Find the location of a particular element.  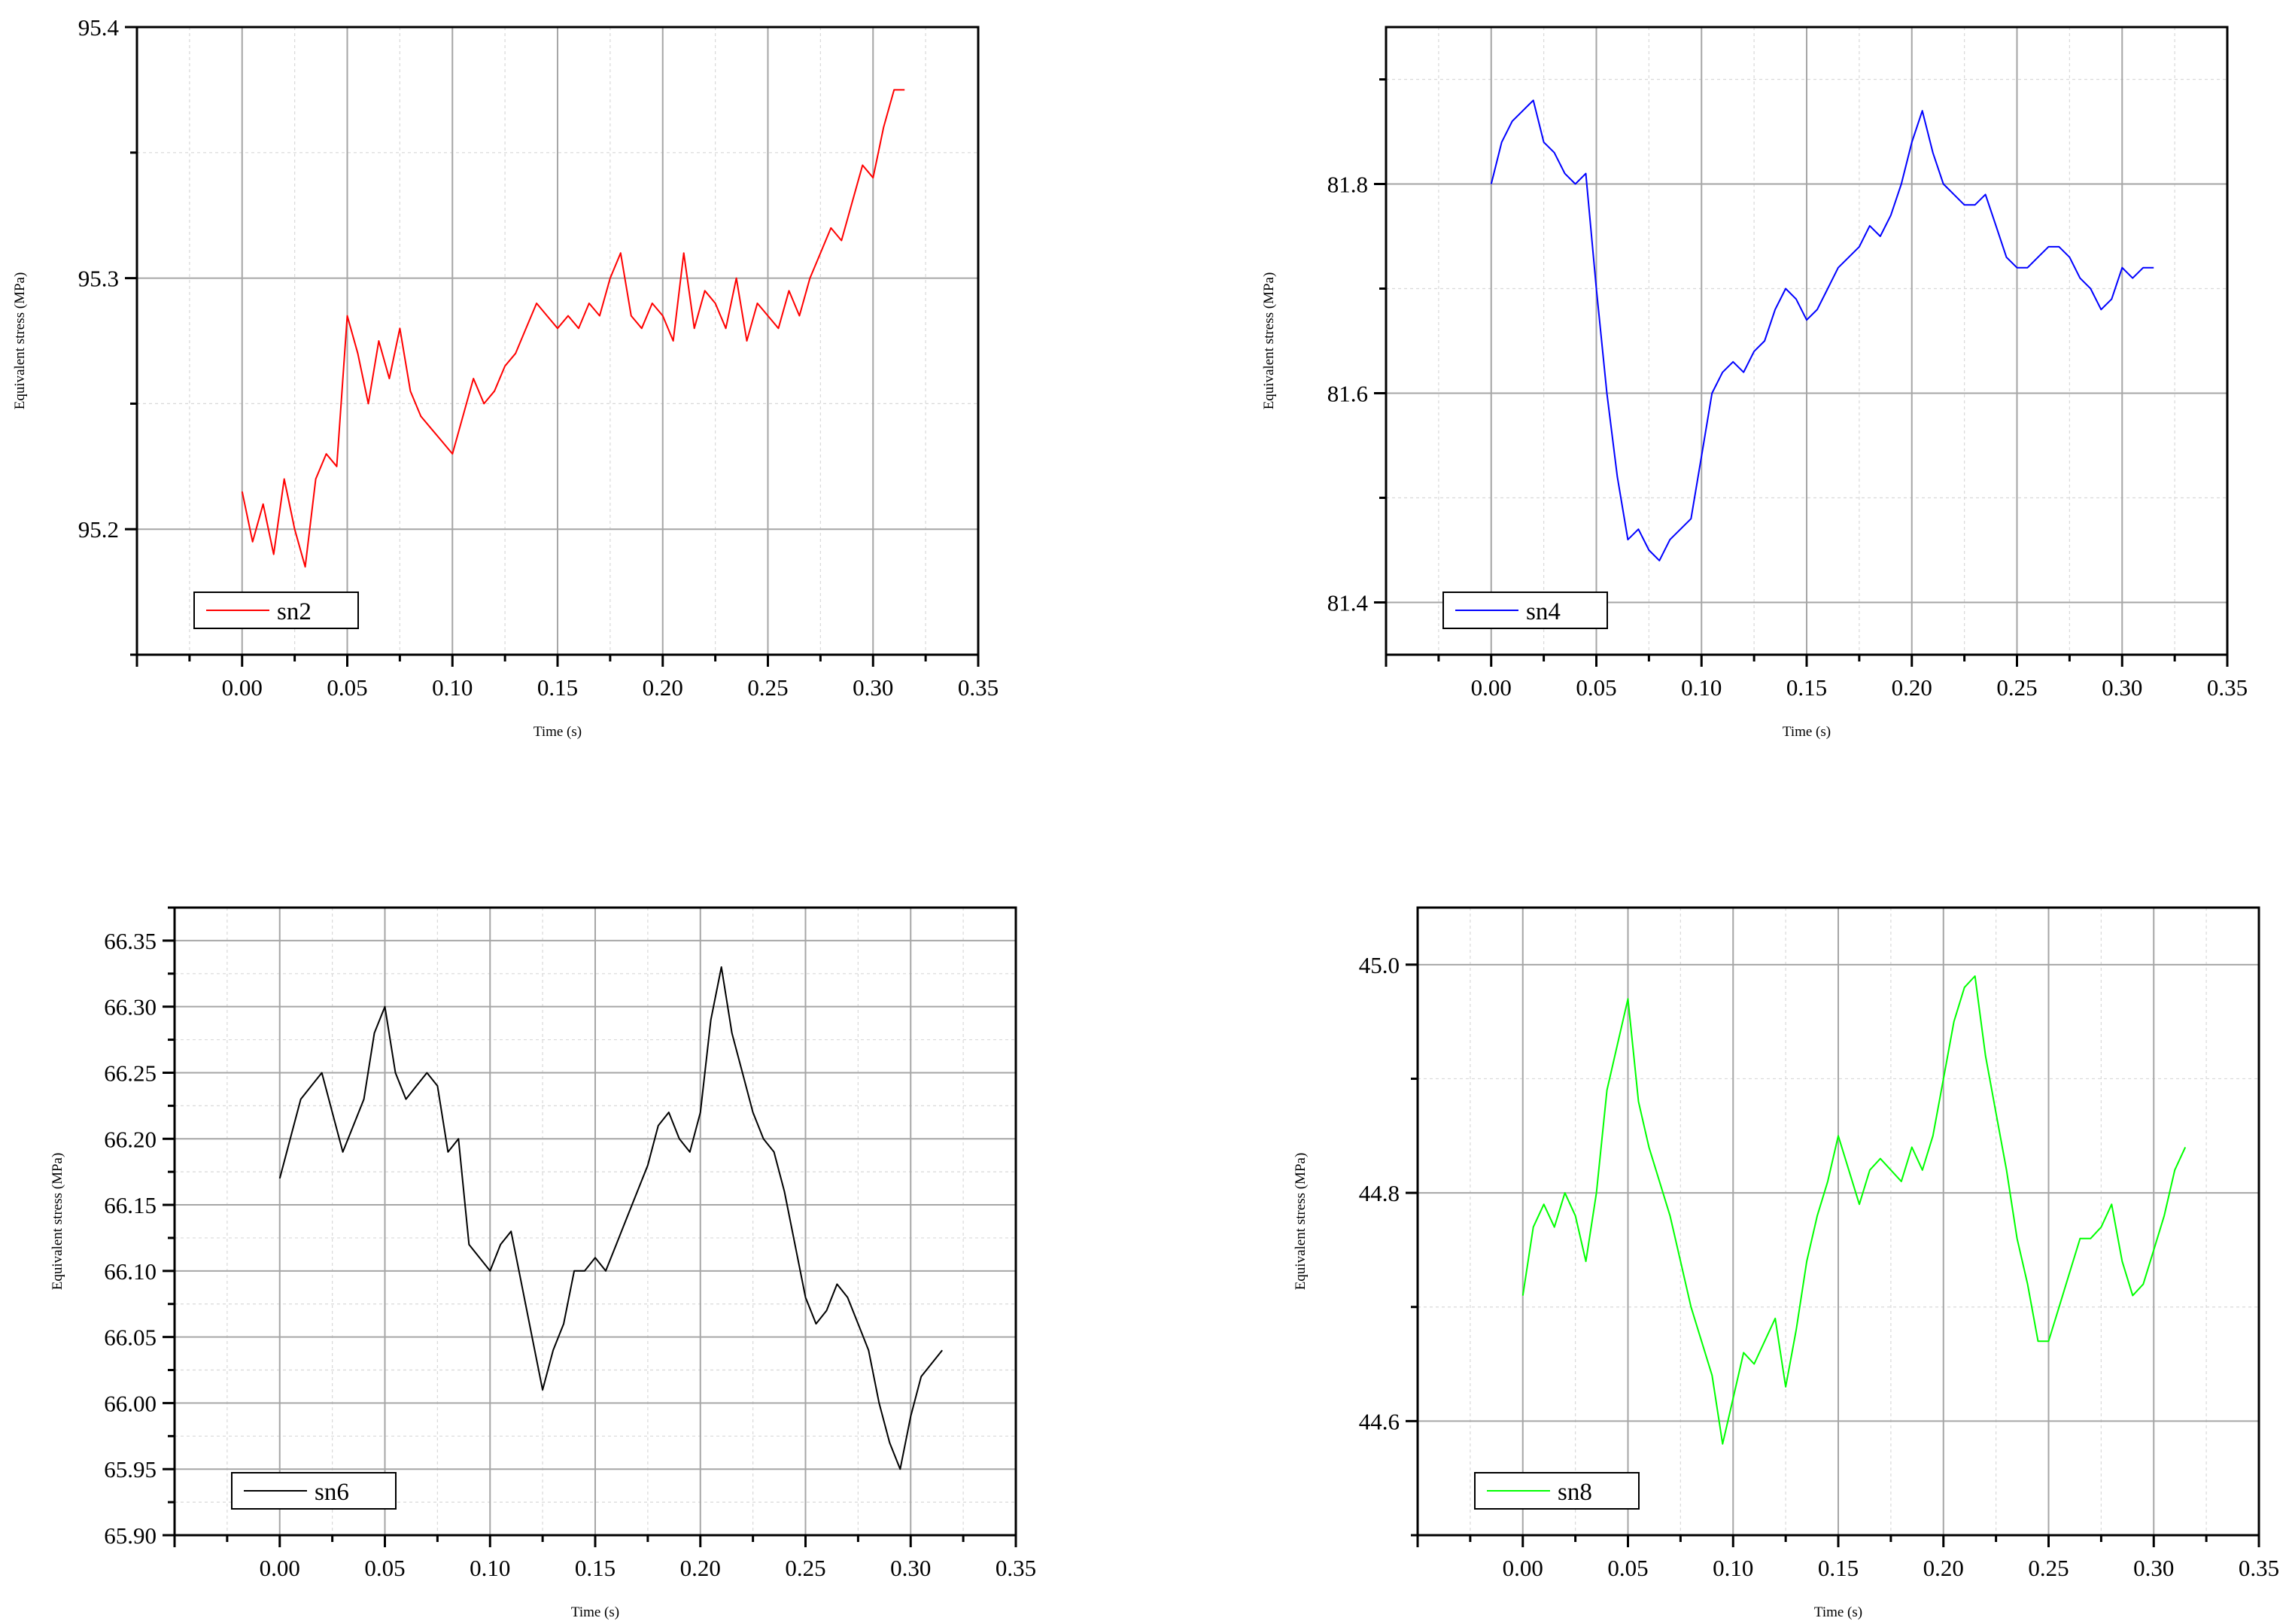

y-tick-label: 81.6 is located at coordinates (1347, 394).